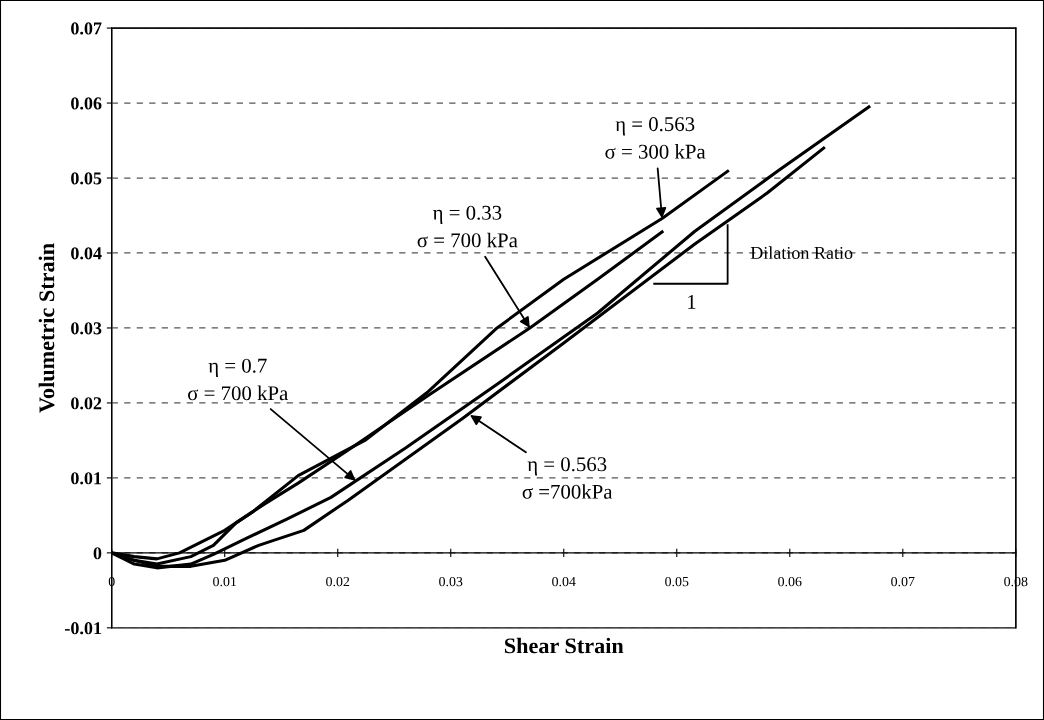 This screenshot has height=720, width=1044. I want to click on x-tick-label: 0.03, so click(451, 581).